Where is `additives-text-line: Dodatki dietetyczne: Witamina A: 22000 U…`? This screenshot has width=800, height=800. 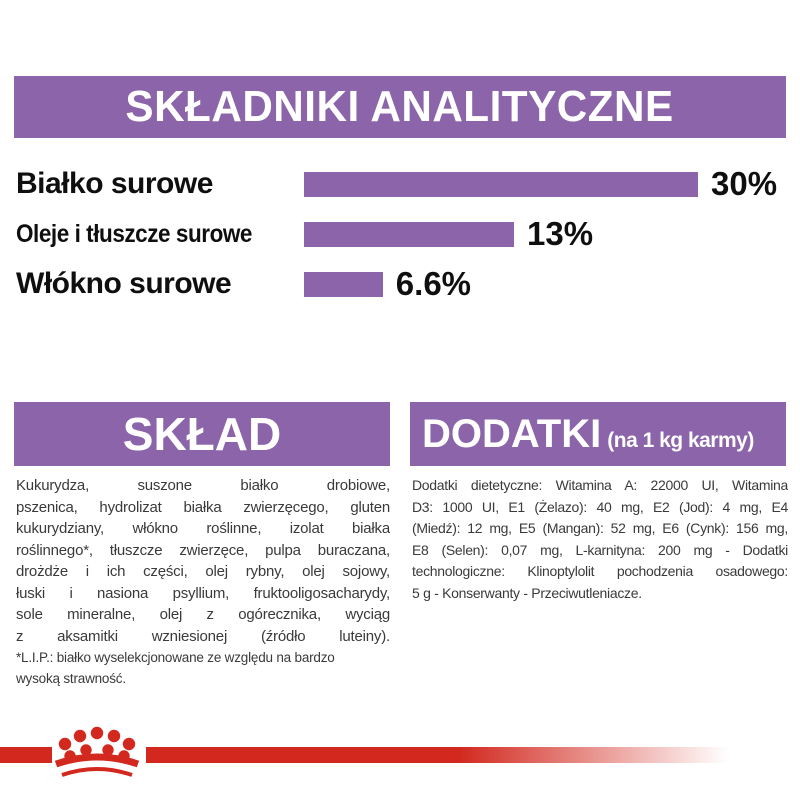
additives-text-line: Dodatki dietetyczne: Witamina A: 22000 U… is located at coordinates (600, 485).